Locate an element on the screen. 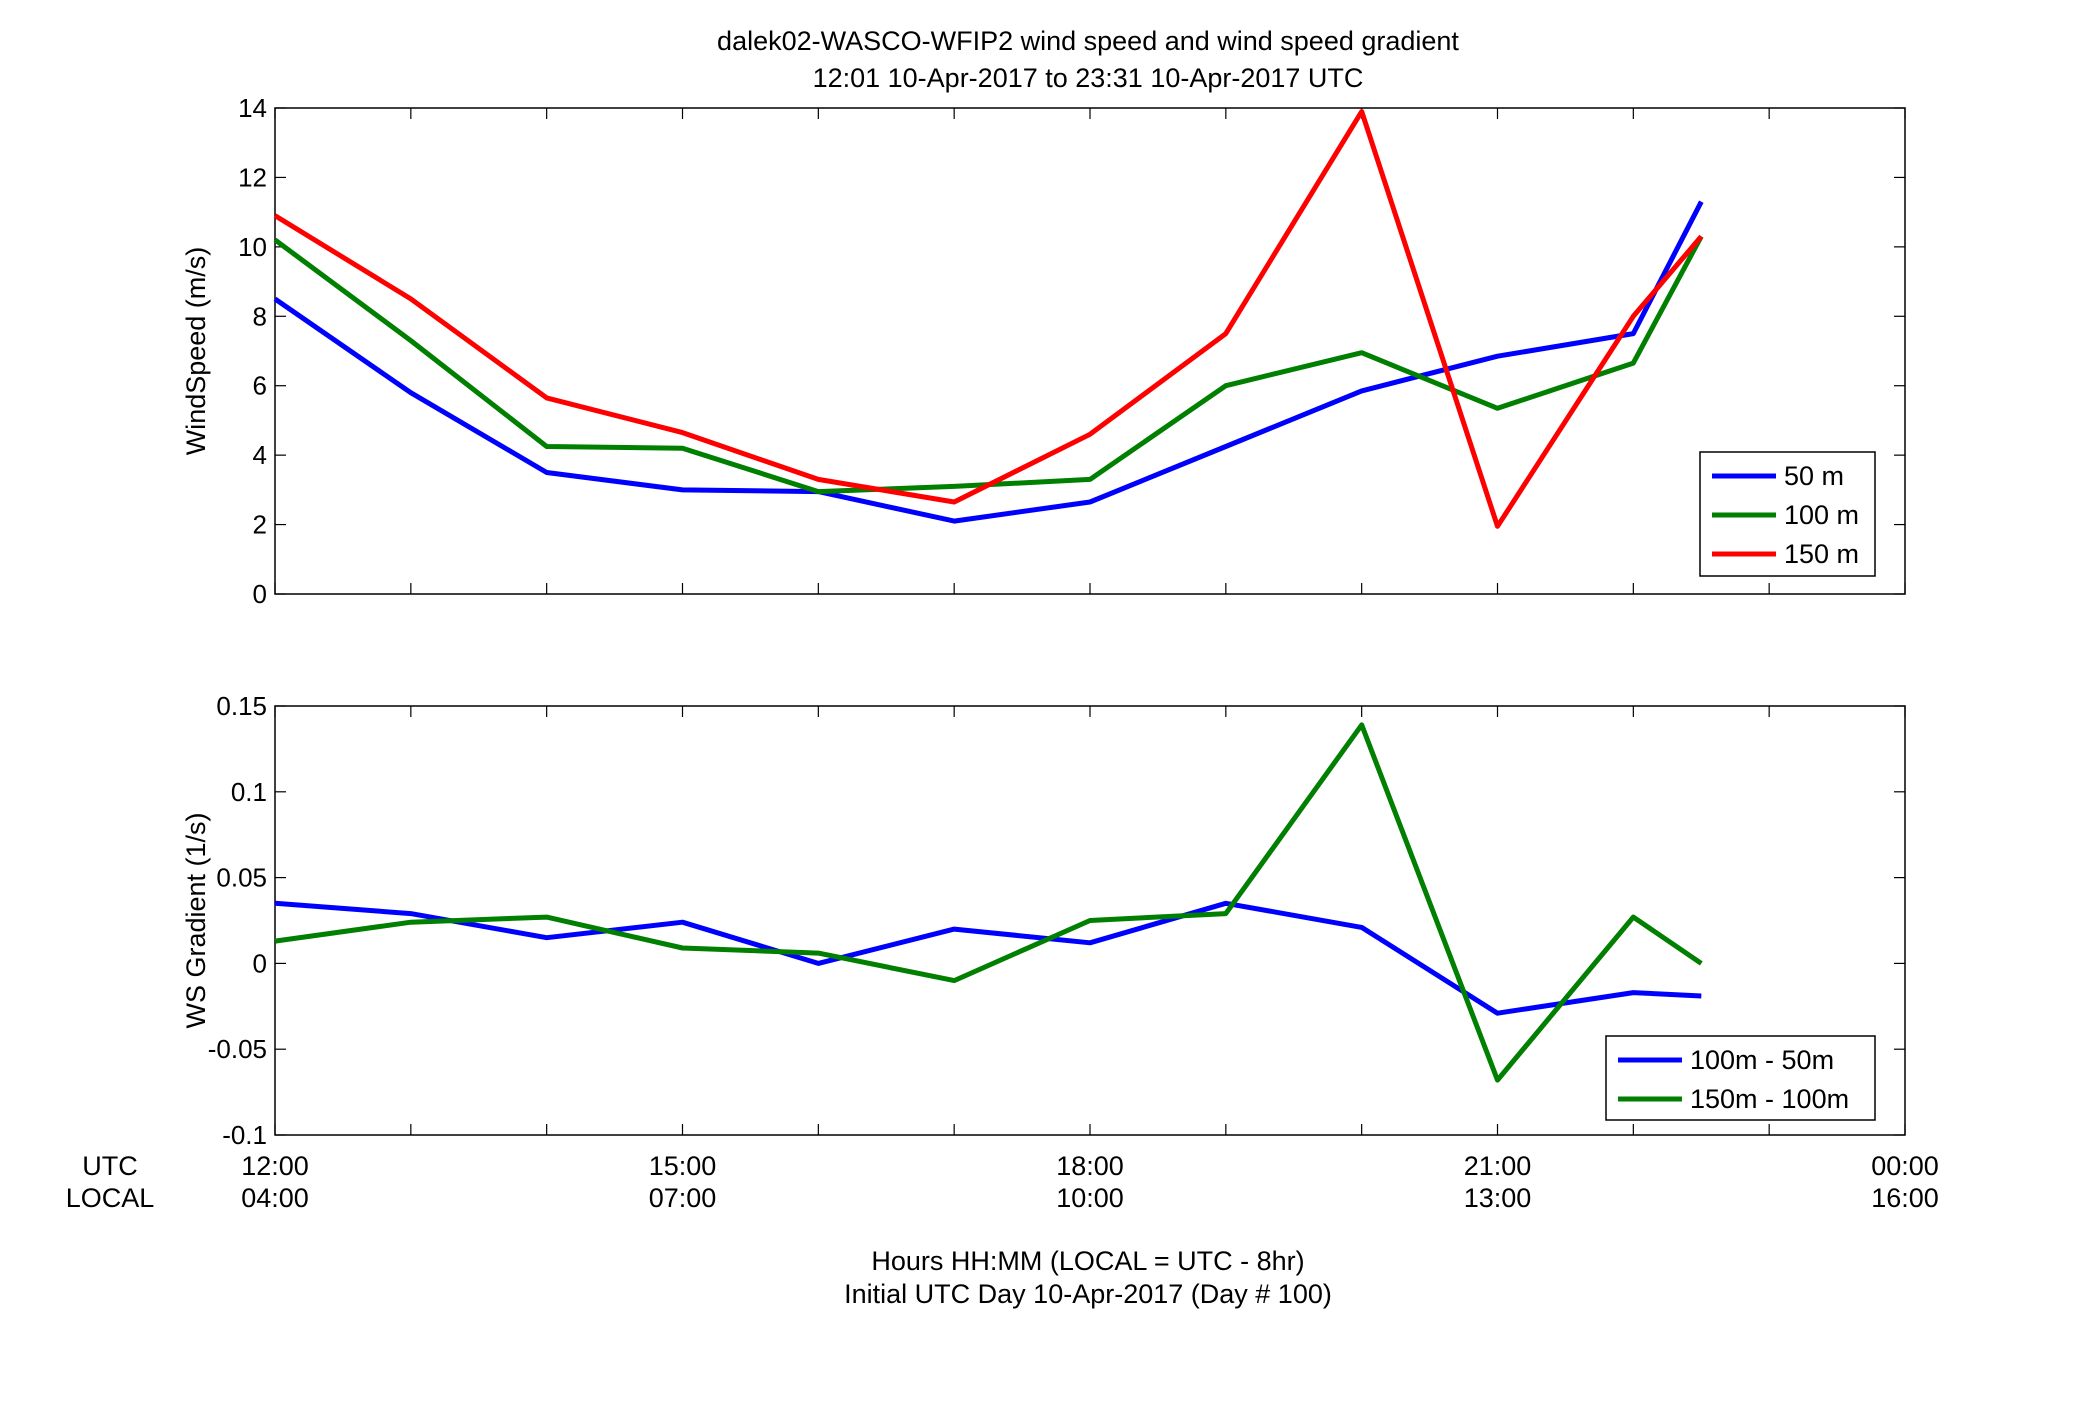 This screenshot has width=2098, height=1425. y-axis-label: WindSpeed (m/s) is located at coordinates (196, 351).